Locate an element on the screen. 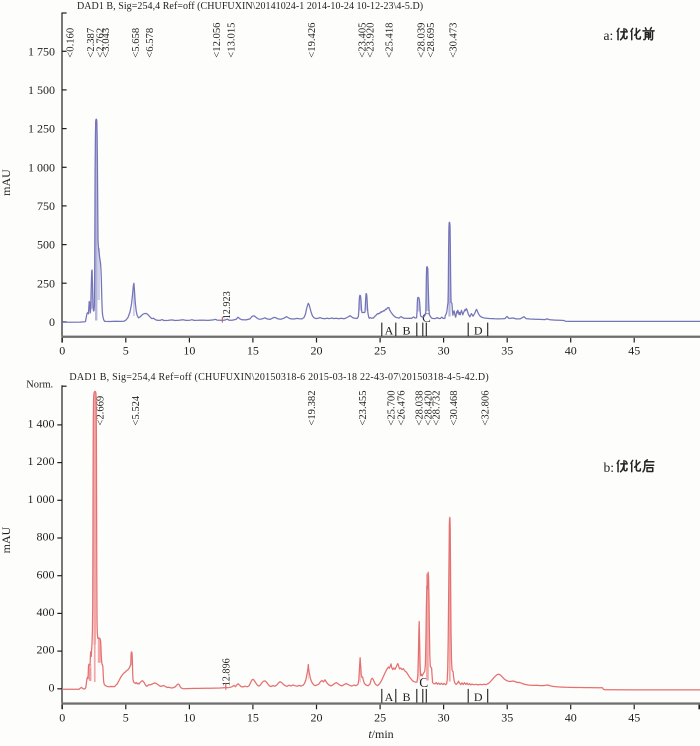 The height and width of the screenshot is (746, 700). svg-text: 1 200 is located at coordinates (41, 461).